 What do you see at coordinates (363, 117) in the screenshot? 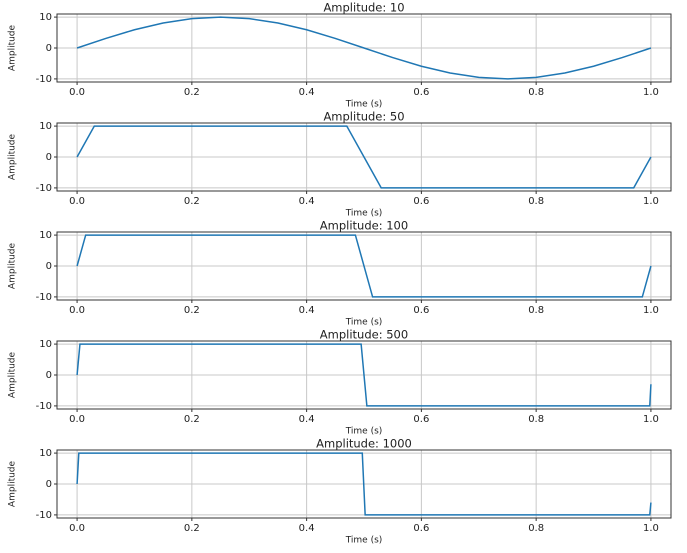
I see `subplot-title: Amplitude: 50` at bounding box center [363, 117].